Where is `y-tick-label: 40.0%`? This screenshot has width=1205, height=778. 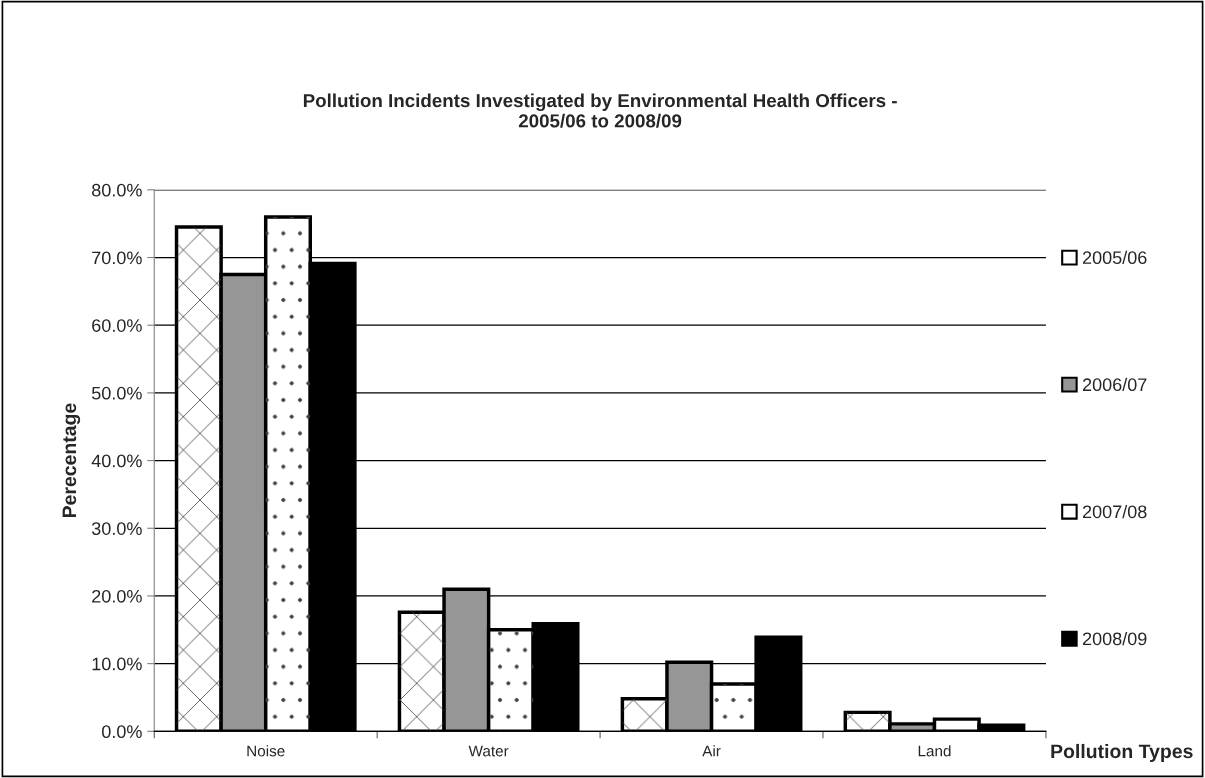 y-tick-label: 40.0% is located at coordinates (116, 461).